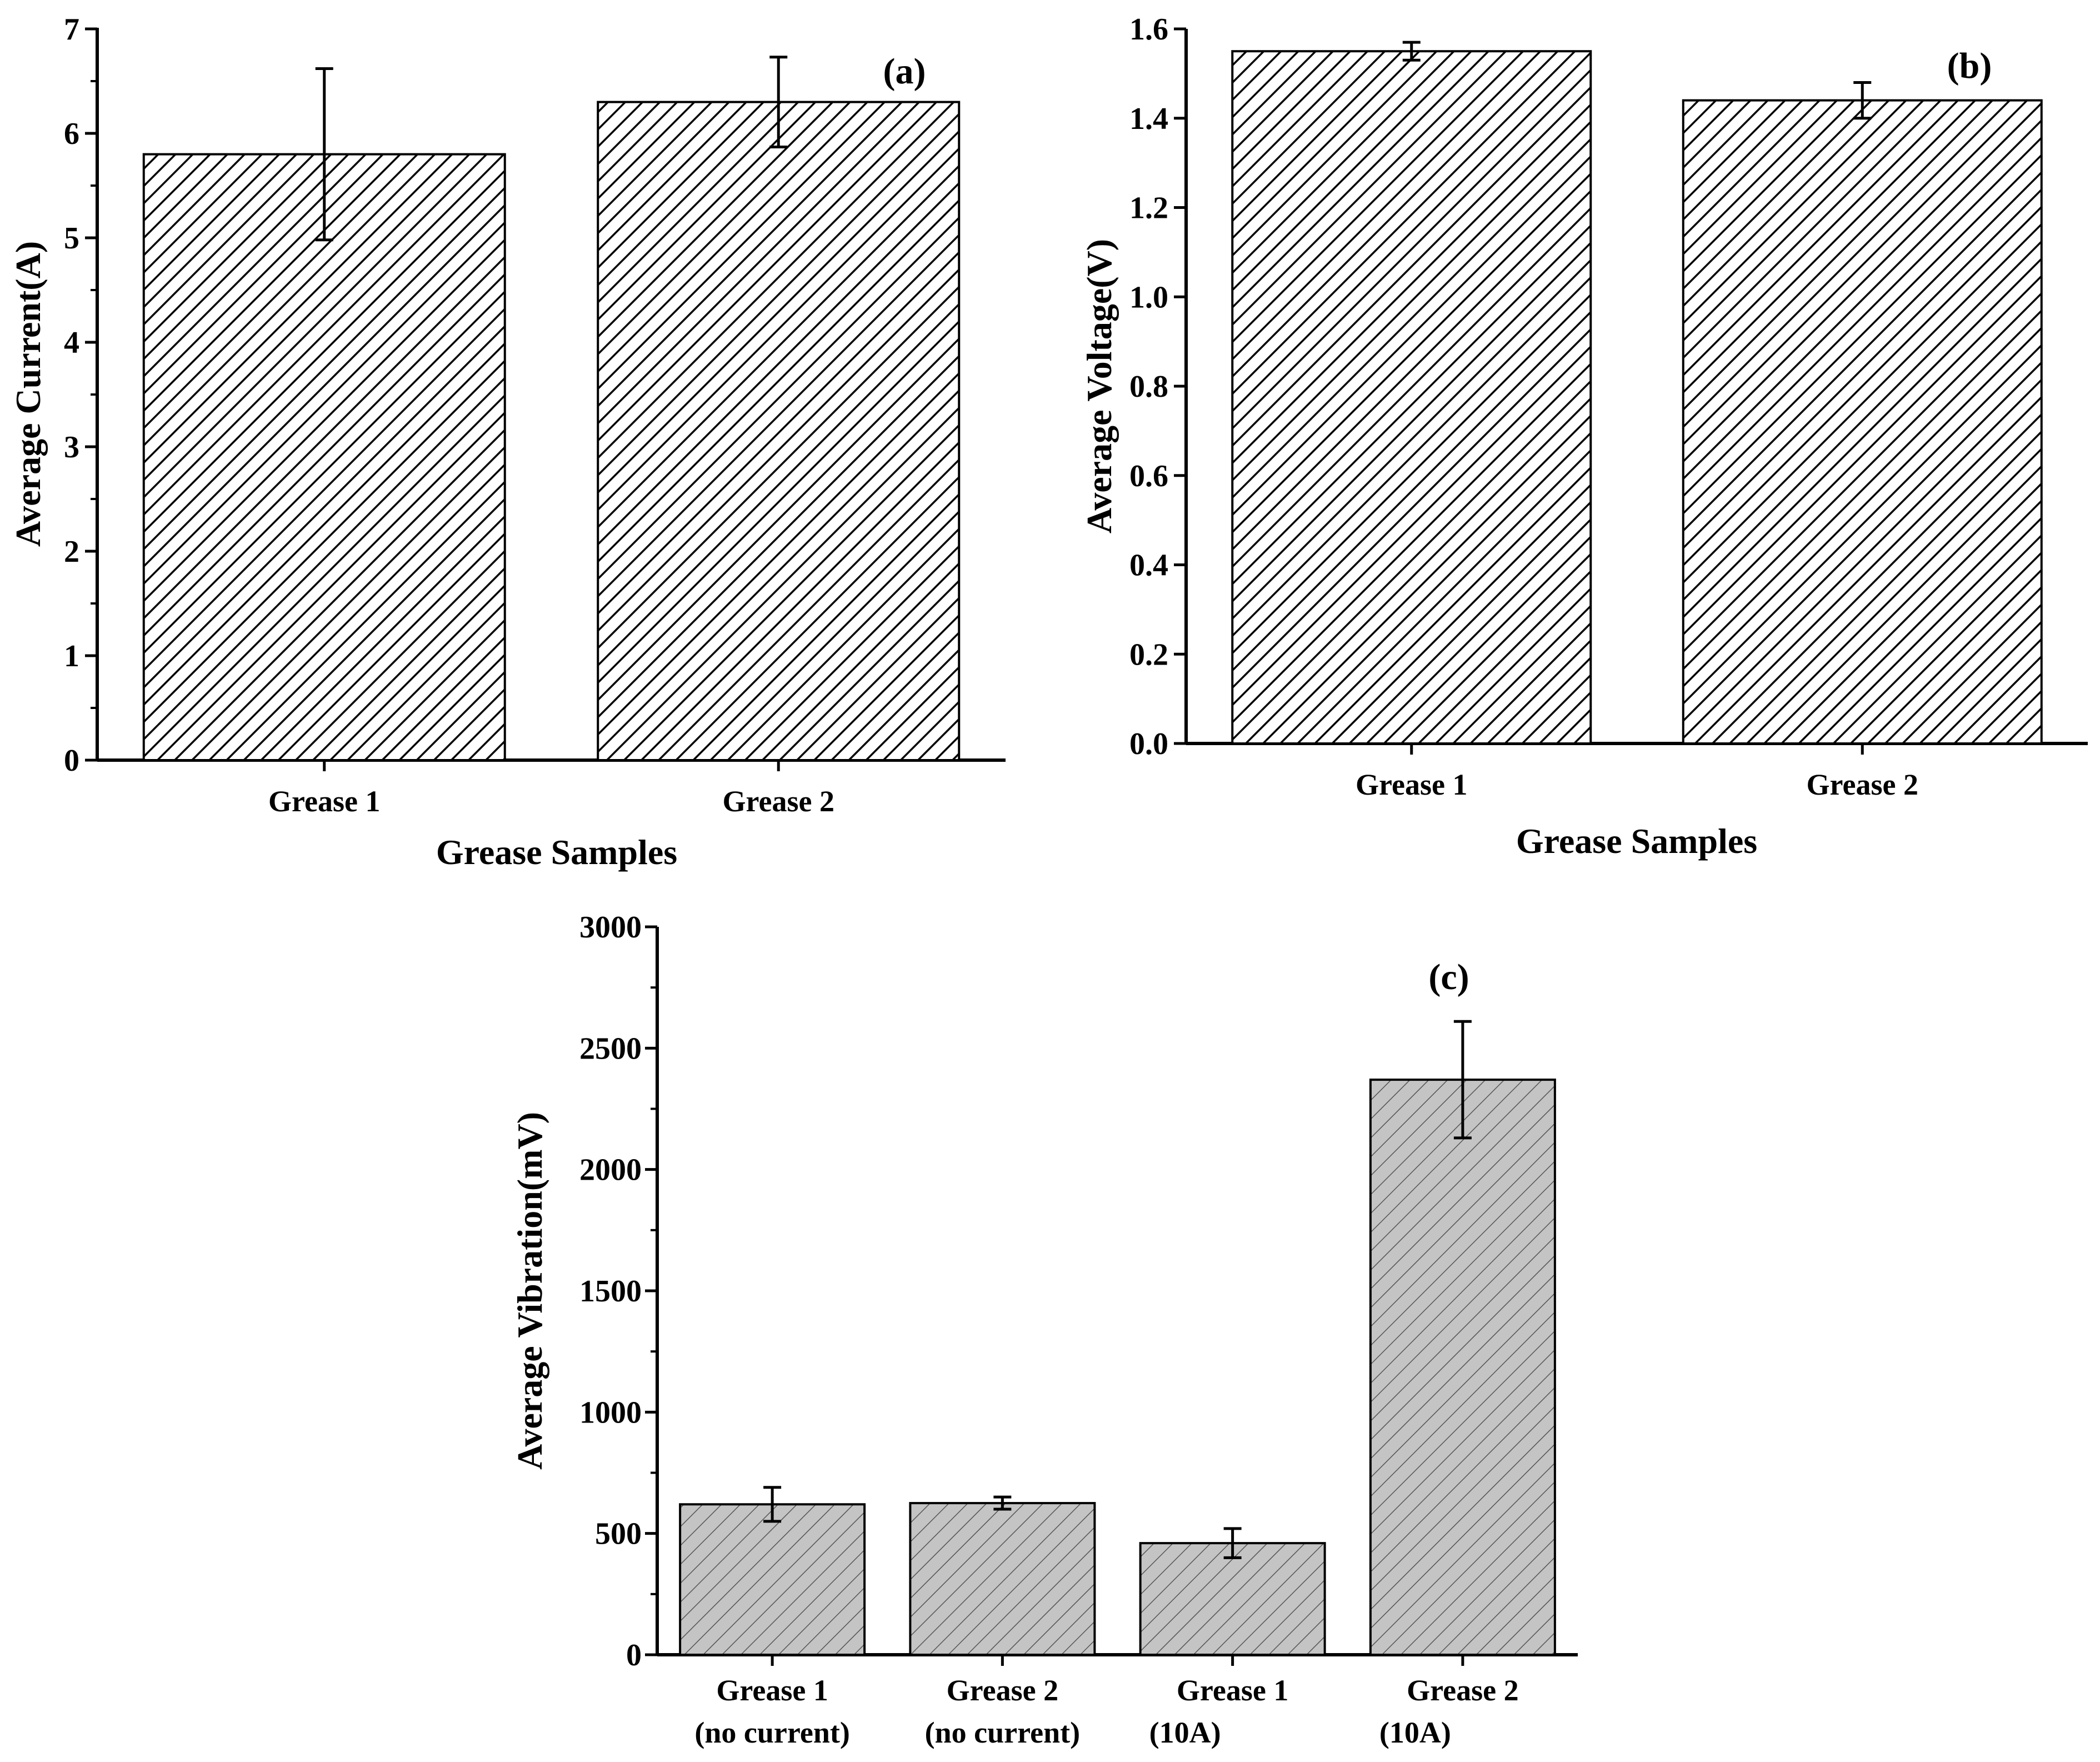 The height and width of the screenshot is (1762, 2100). What do you see at coordinates (1149, 654) in the screenshot?
I see `y-tick-label: 0.2` at bounding box center [1149, 654].